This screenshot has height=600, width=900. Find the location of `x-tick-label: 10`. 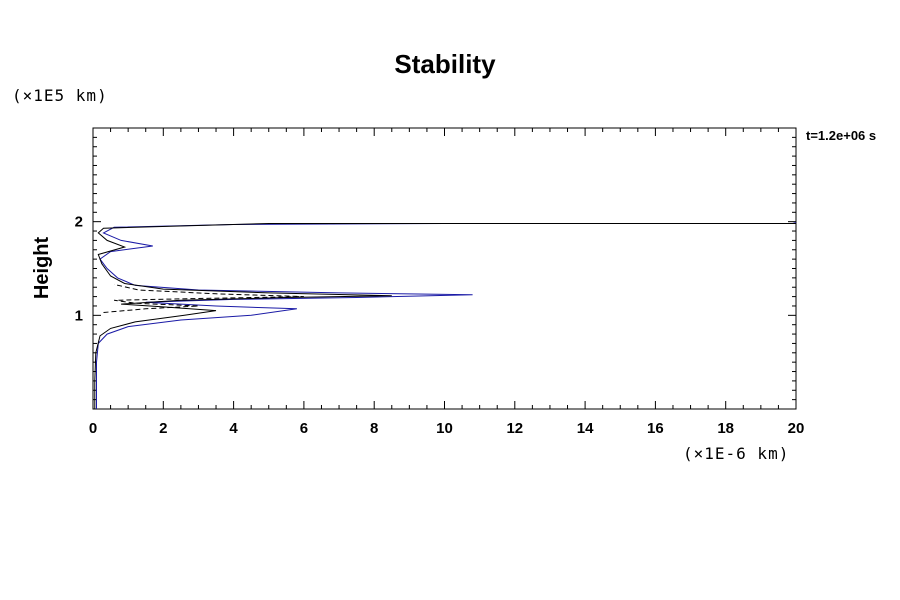

x-tick-label: 10 is located at coordinates (444, 428).